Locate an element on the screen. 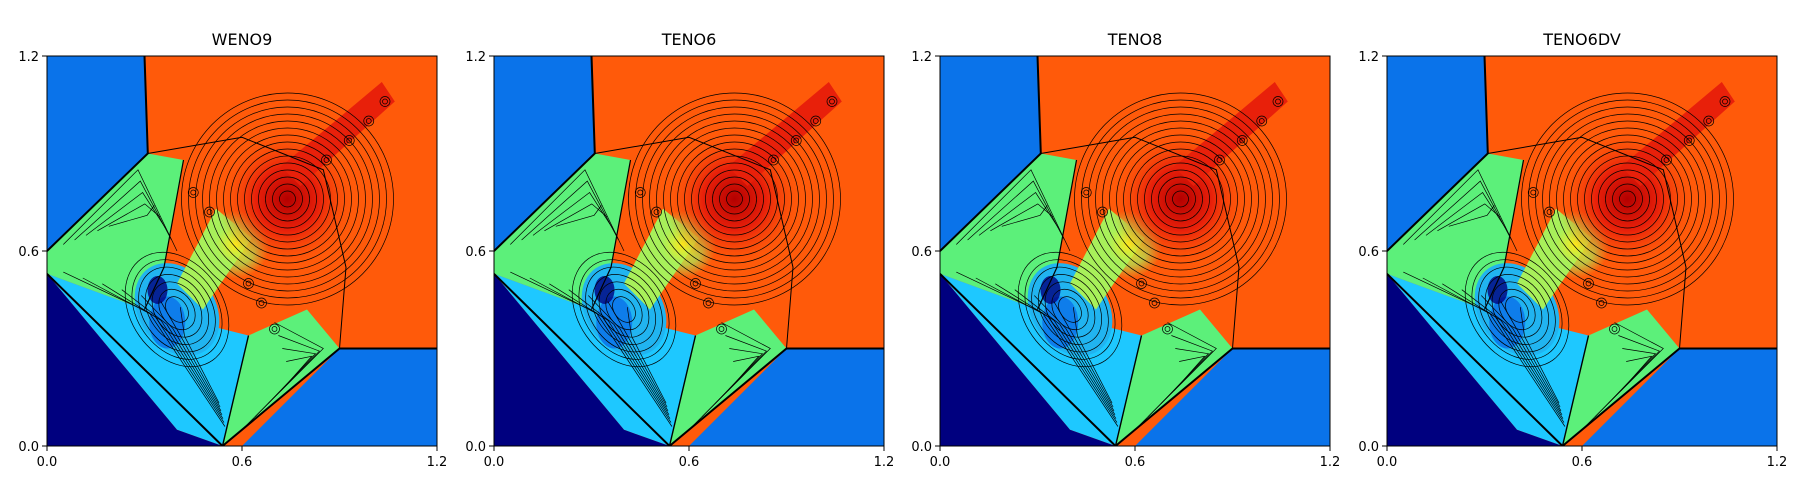 This screenshot has width=1800, height=500. x-tick-label: 1.2 is located at coordinates (1777, 462).